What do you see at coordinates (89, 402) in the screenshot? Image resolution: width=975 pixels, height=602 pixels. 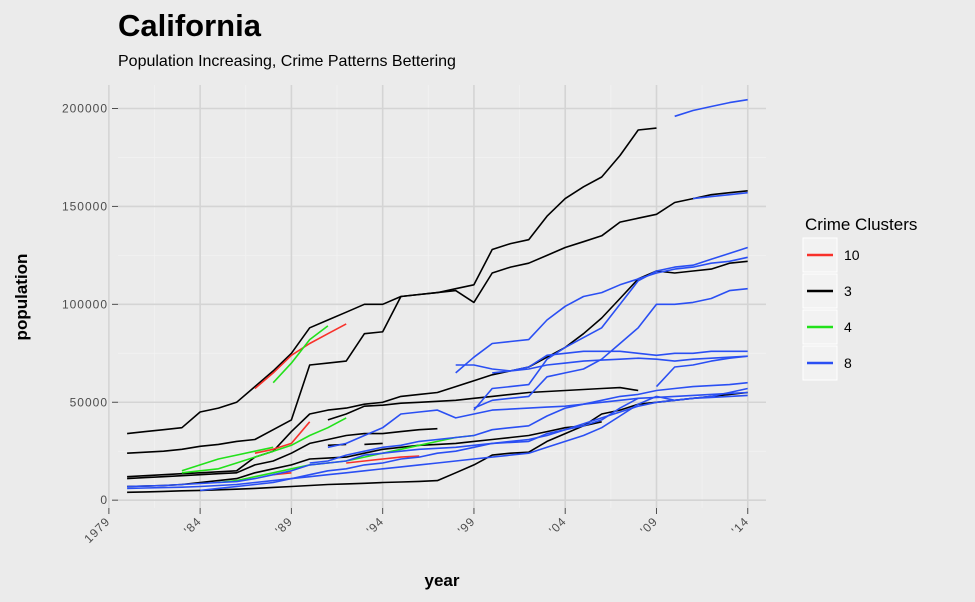 I see `y-tick-label: 50000` at bounding box center [89, 402].